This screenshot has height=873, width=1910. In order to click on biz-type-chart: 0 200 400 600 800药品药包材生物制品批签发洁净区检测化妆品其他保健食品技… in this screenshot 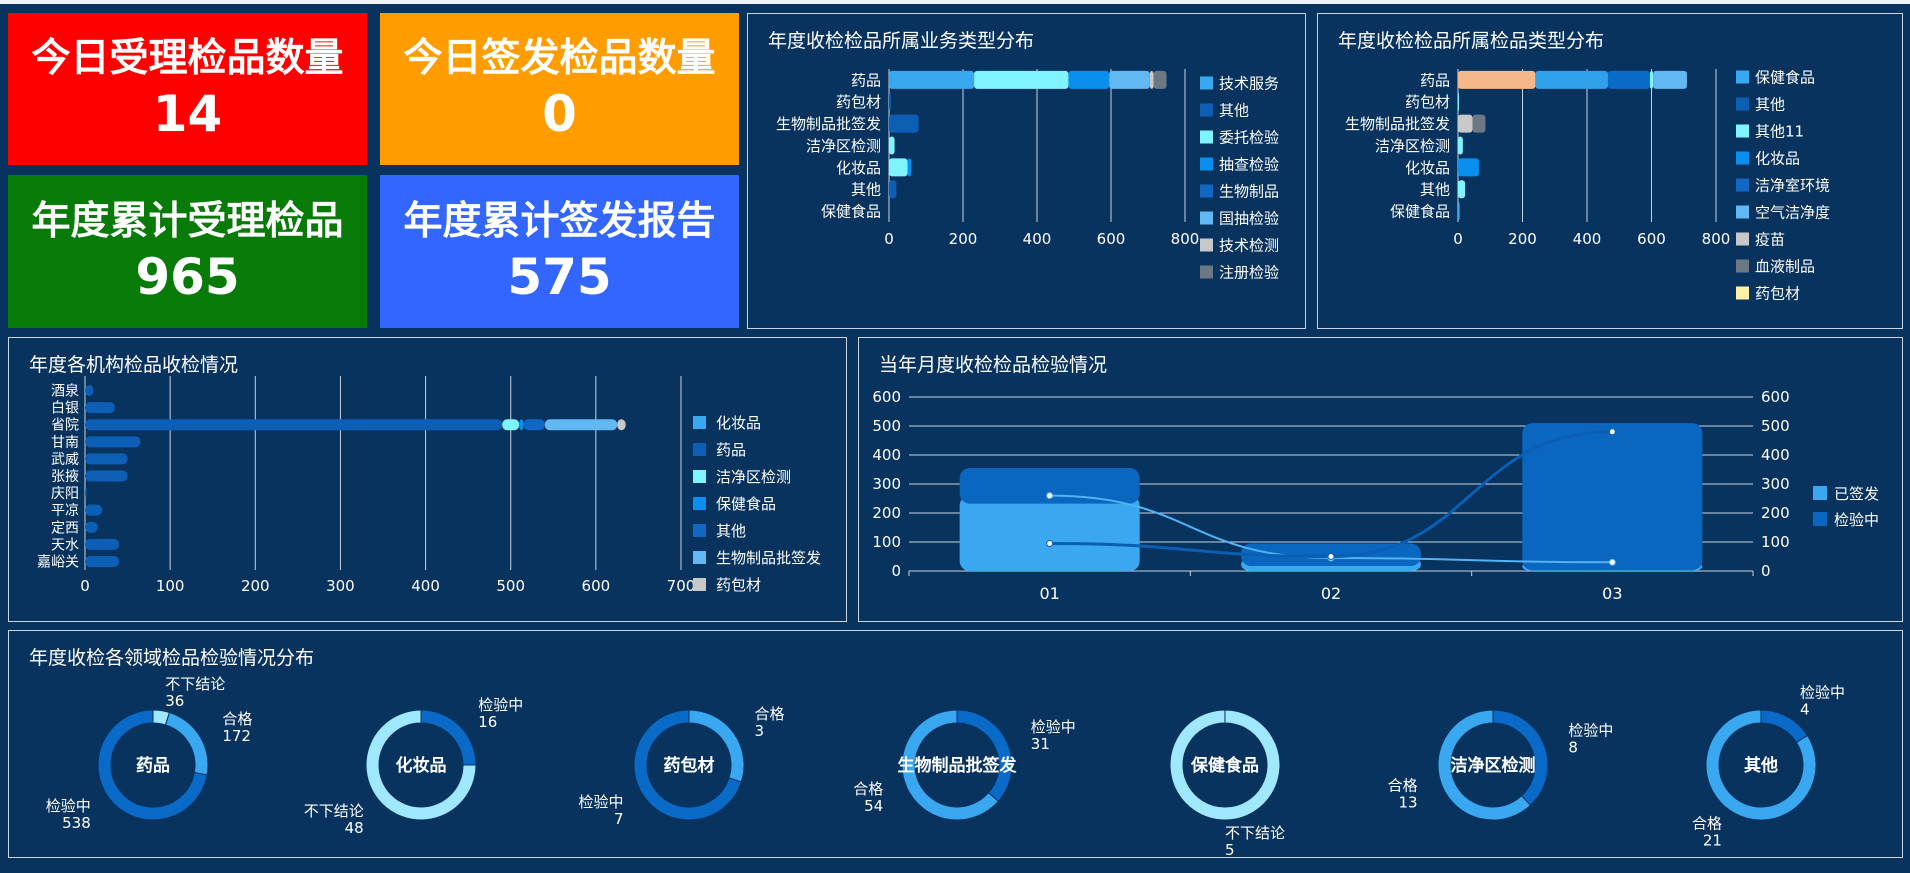, I will do `click(1027, 175)`.